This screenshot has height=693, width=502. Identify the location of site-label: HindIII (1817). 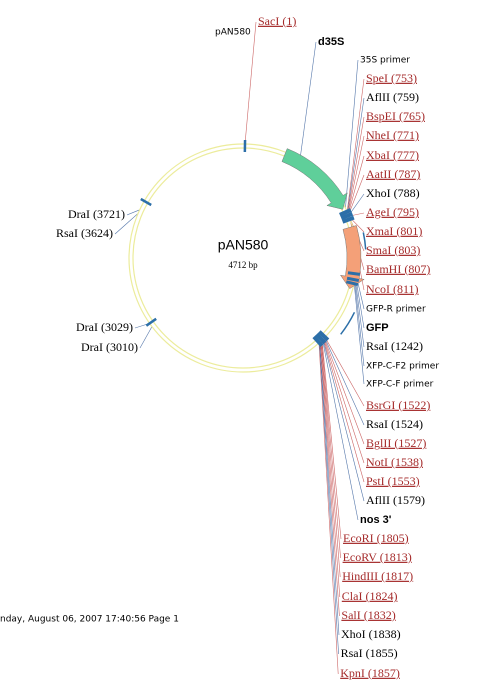
(377, 576).